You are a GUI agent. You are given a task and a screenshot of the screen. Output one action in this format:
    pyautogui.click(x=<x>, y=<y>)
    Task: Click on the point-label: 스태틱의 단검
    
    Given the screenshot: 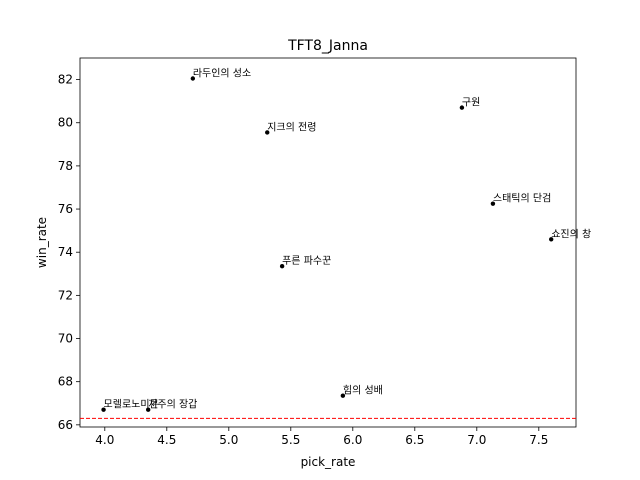 What is the action you would take?
    pyautogui.click(x=522, y=199)
    